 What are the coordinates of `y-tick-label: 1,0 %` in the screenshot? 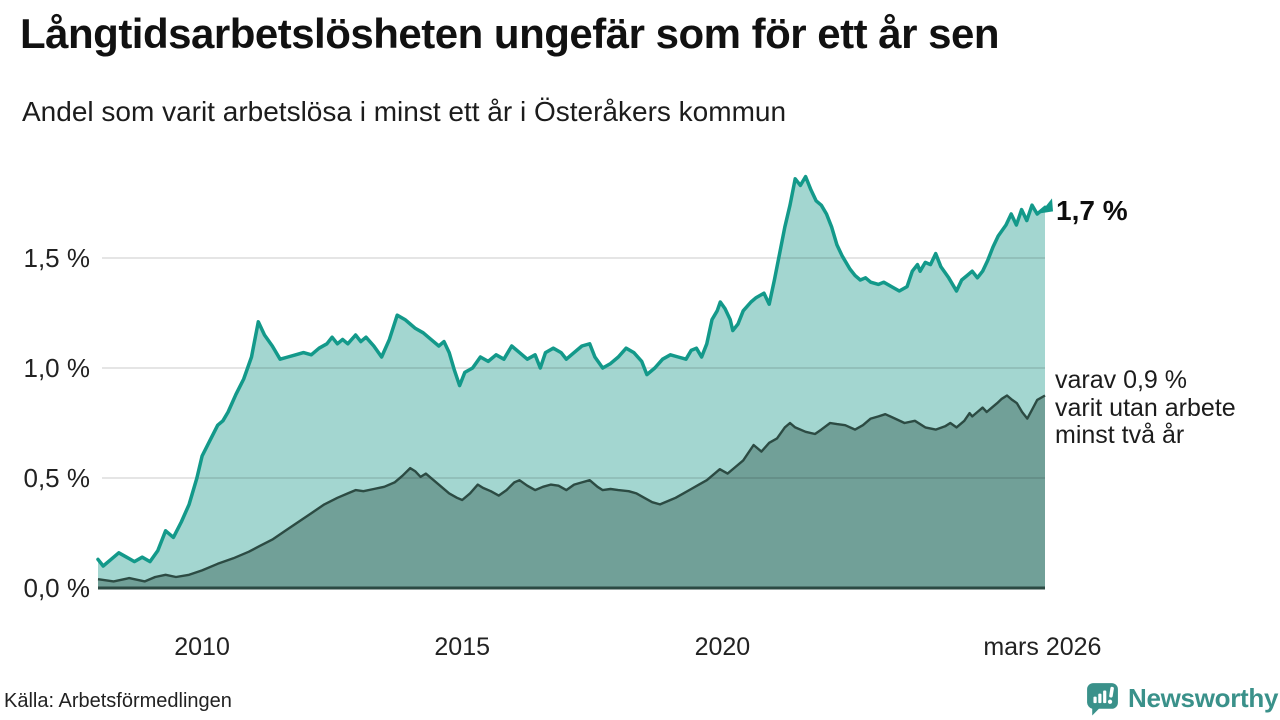 It's located at (57, 368).